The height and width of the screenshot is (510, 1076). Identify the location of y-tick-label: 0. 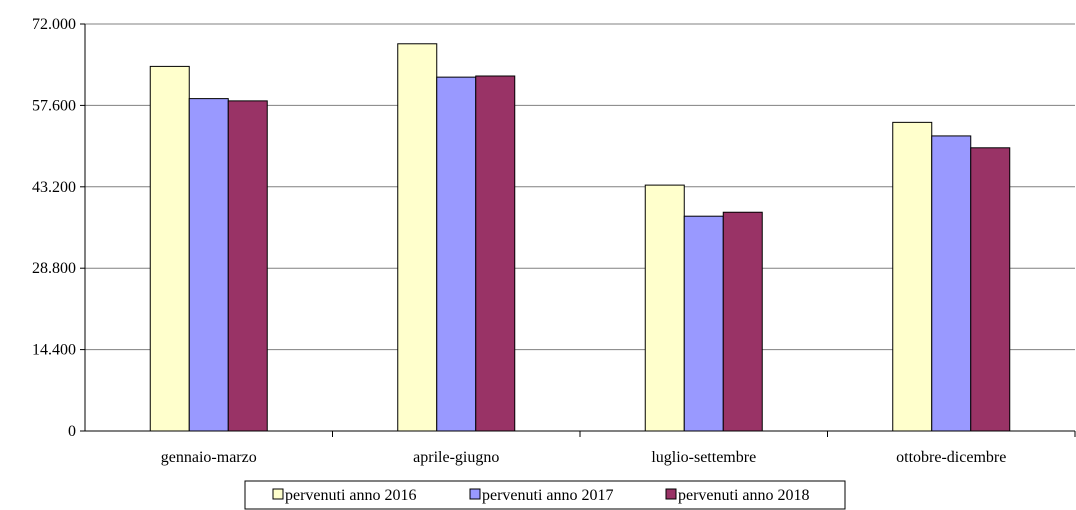
(72, 431).